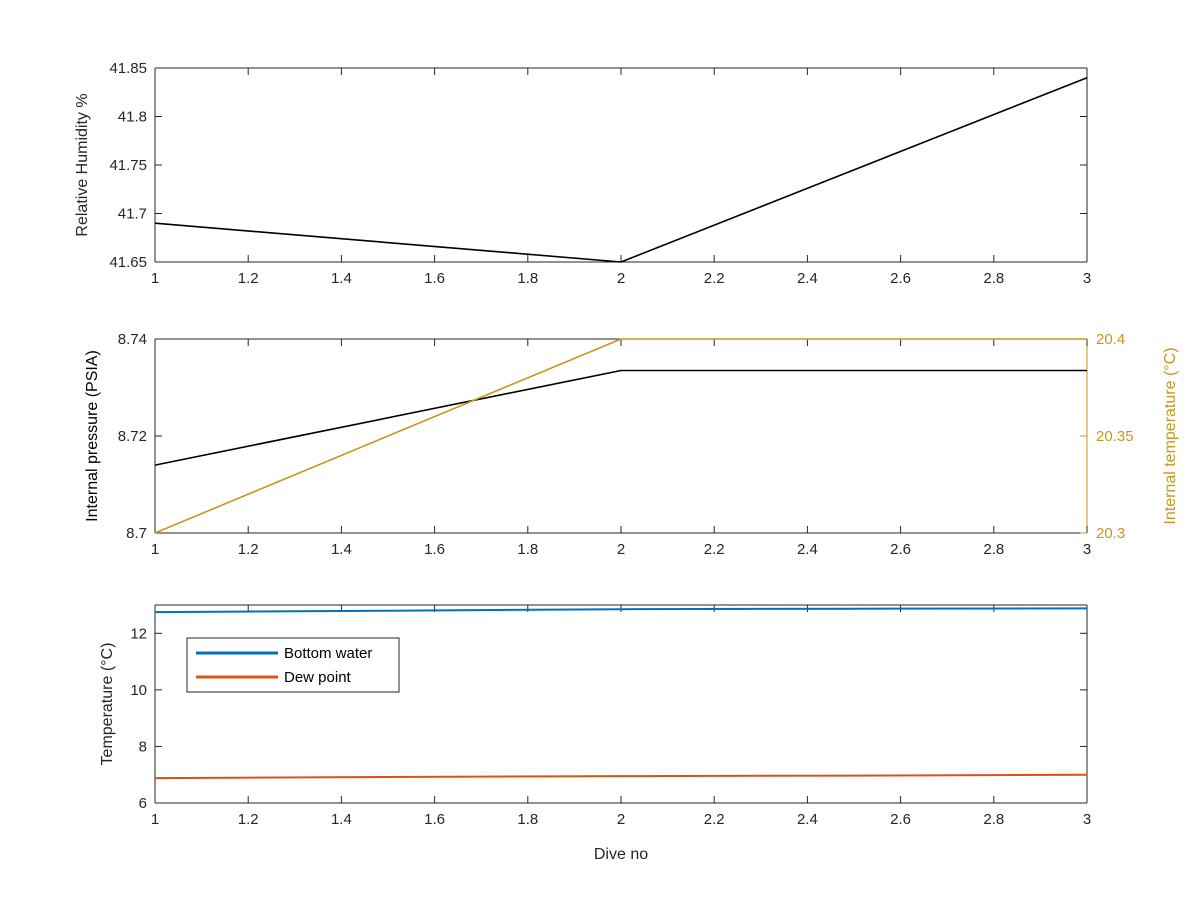 The width and height of the screenshot is (1200, 900). What do you see at coordinates (92, 436) in the screenshot?
I see `y-axis-label: Internal pressure (PSIA)` at bounding box center [92, 436].